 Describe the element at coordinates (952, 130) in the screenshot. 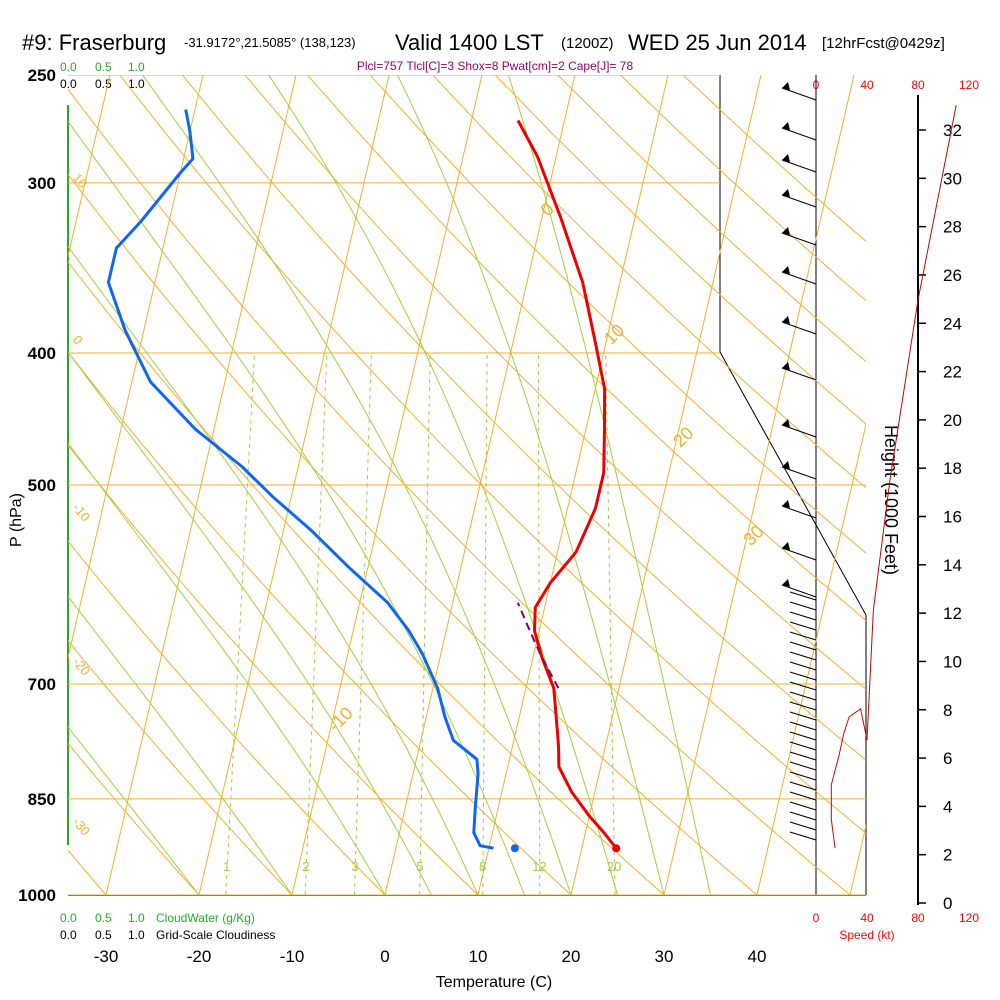

I see `height-tick-label: 32` at that location.